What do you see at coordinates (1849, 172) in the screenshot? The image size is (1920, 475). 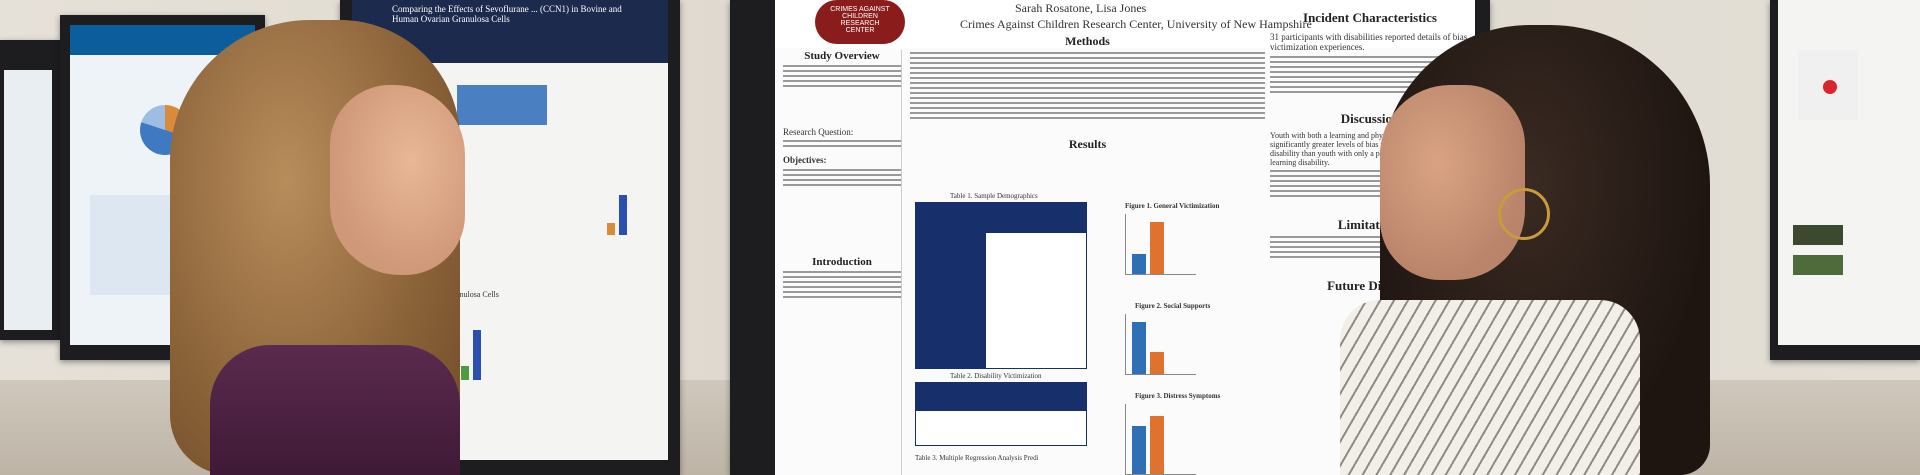 I see `poster-spectroscopy` at bounding box center [1849, 172].